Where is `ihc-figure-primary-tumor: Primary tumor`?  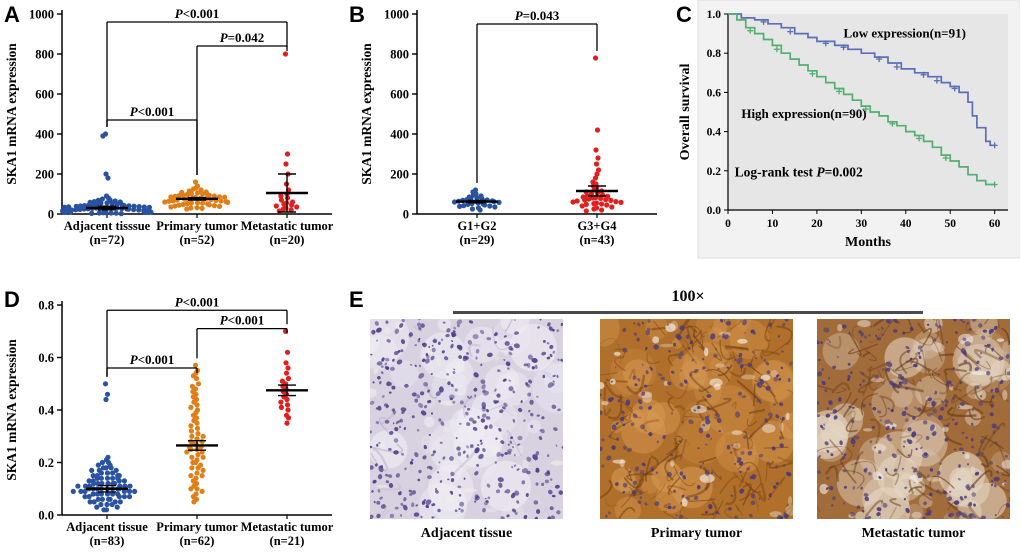 ihc-figure-primary-tumor: Primary tumor is located at coordinates (696, 430).